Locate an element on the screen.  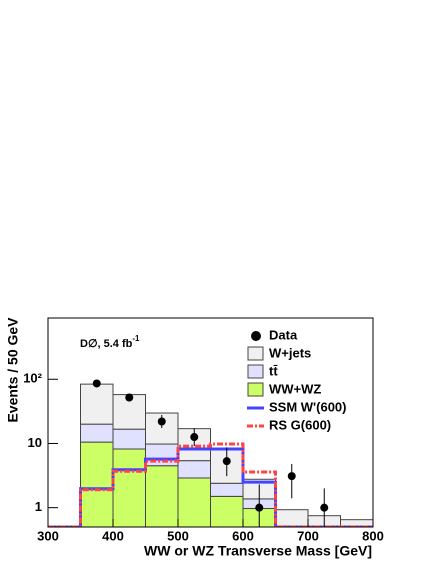
legend-label: WW+WZ is located at coordinates (295, 388).